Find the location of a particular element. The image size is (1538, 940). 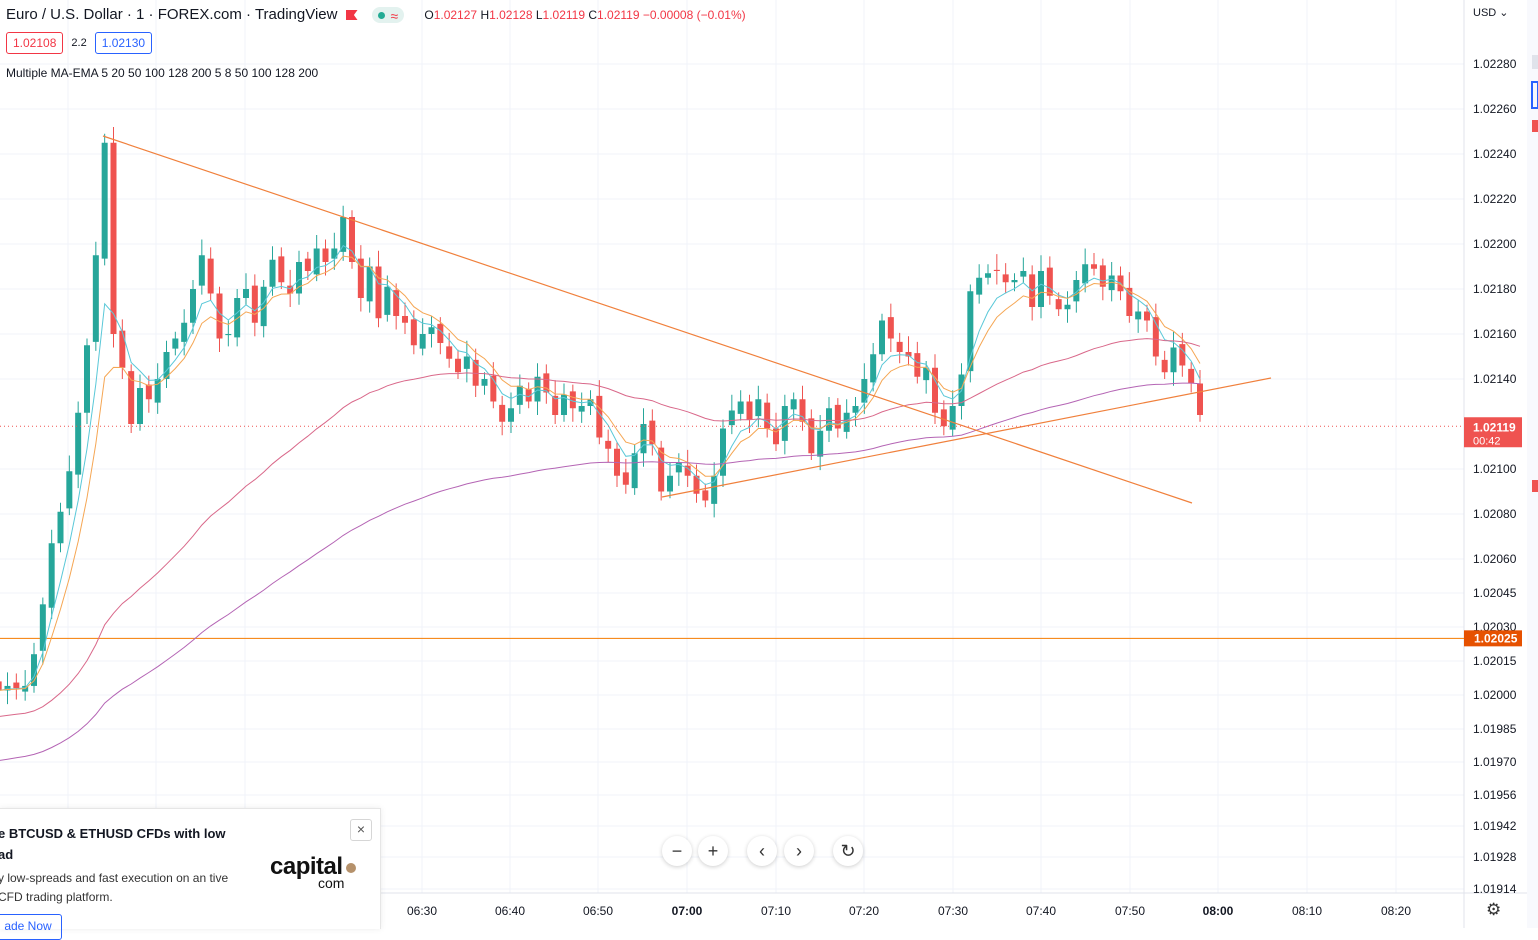

price-tick-label: 1.01956 is located at coordinates (1495, 795).